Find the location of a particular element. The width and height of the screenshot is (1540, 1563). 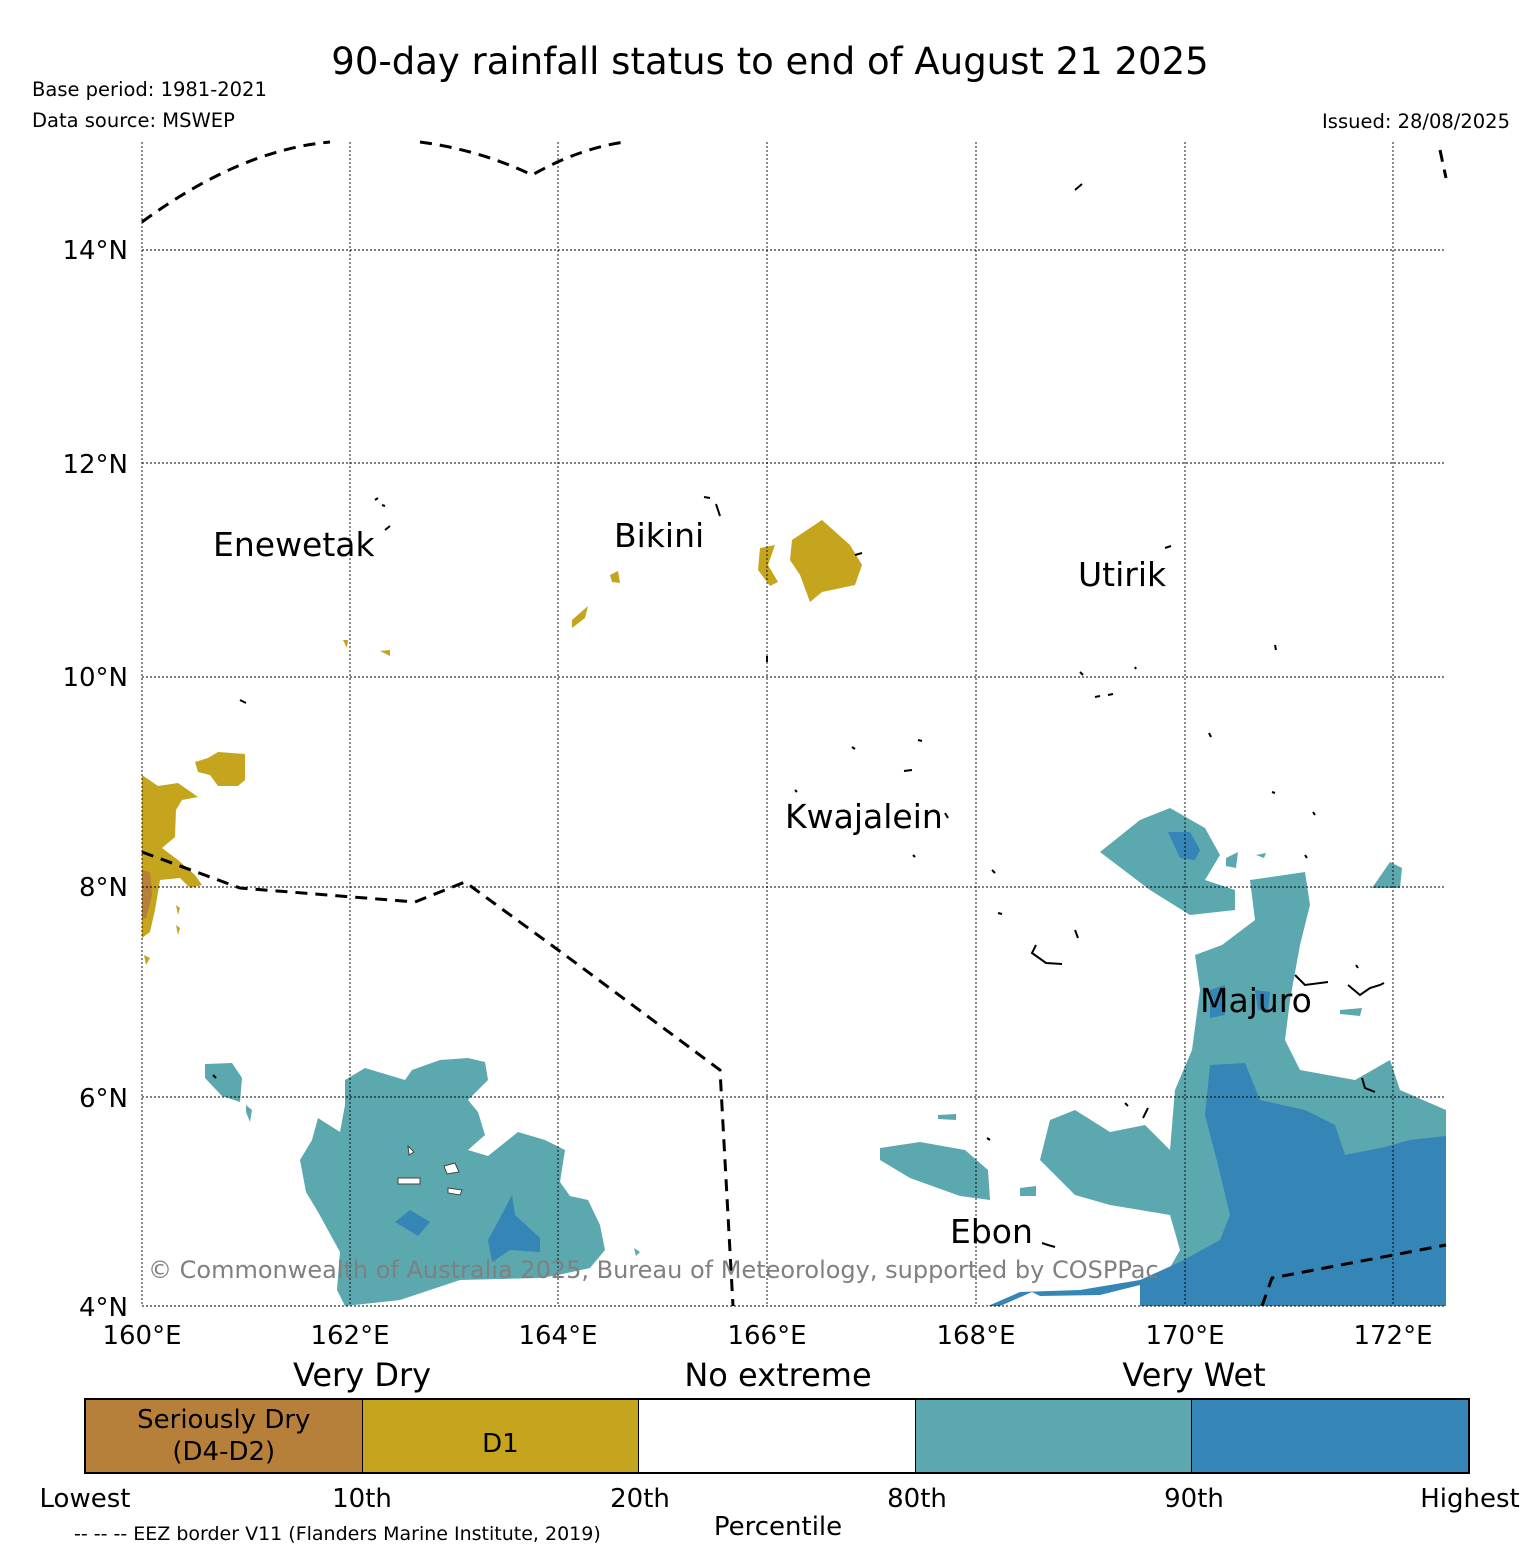

colorbar-label: D1 is located at coordinates (500, 1444).